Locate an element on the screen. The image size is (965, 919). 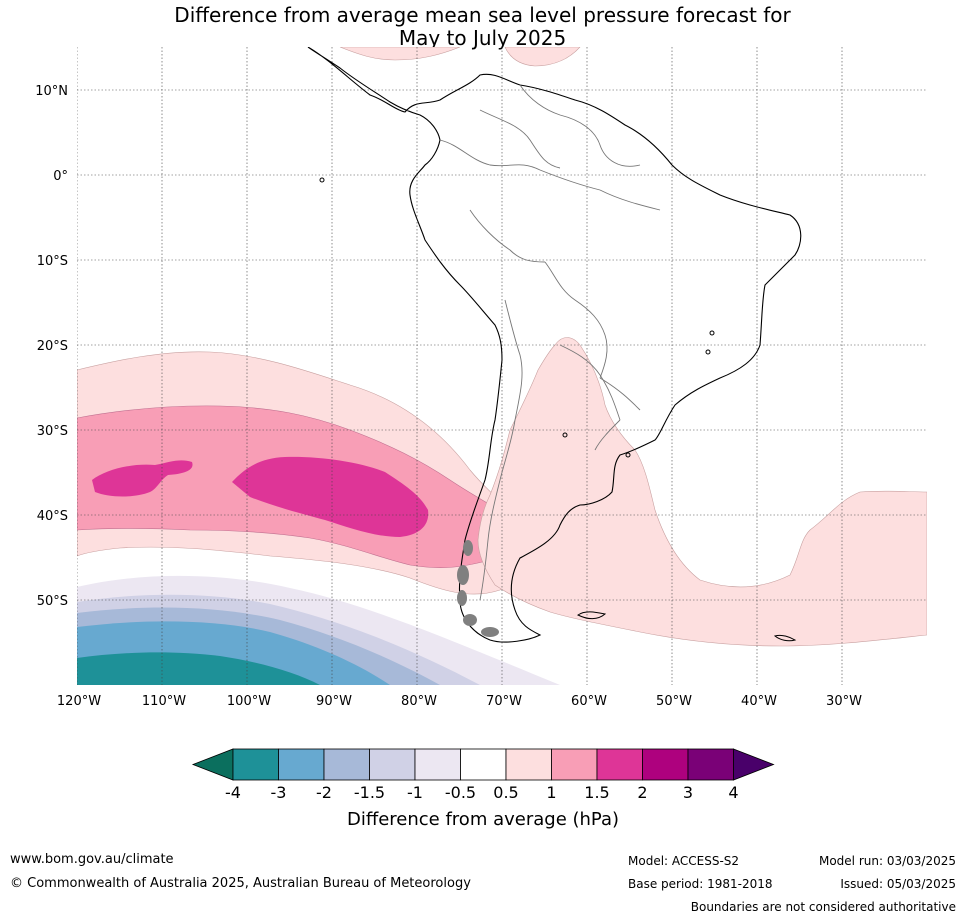
country-boundaries is located at coordinates (550, 342).